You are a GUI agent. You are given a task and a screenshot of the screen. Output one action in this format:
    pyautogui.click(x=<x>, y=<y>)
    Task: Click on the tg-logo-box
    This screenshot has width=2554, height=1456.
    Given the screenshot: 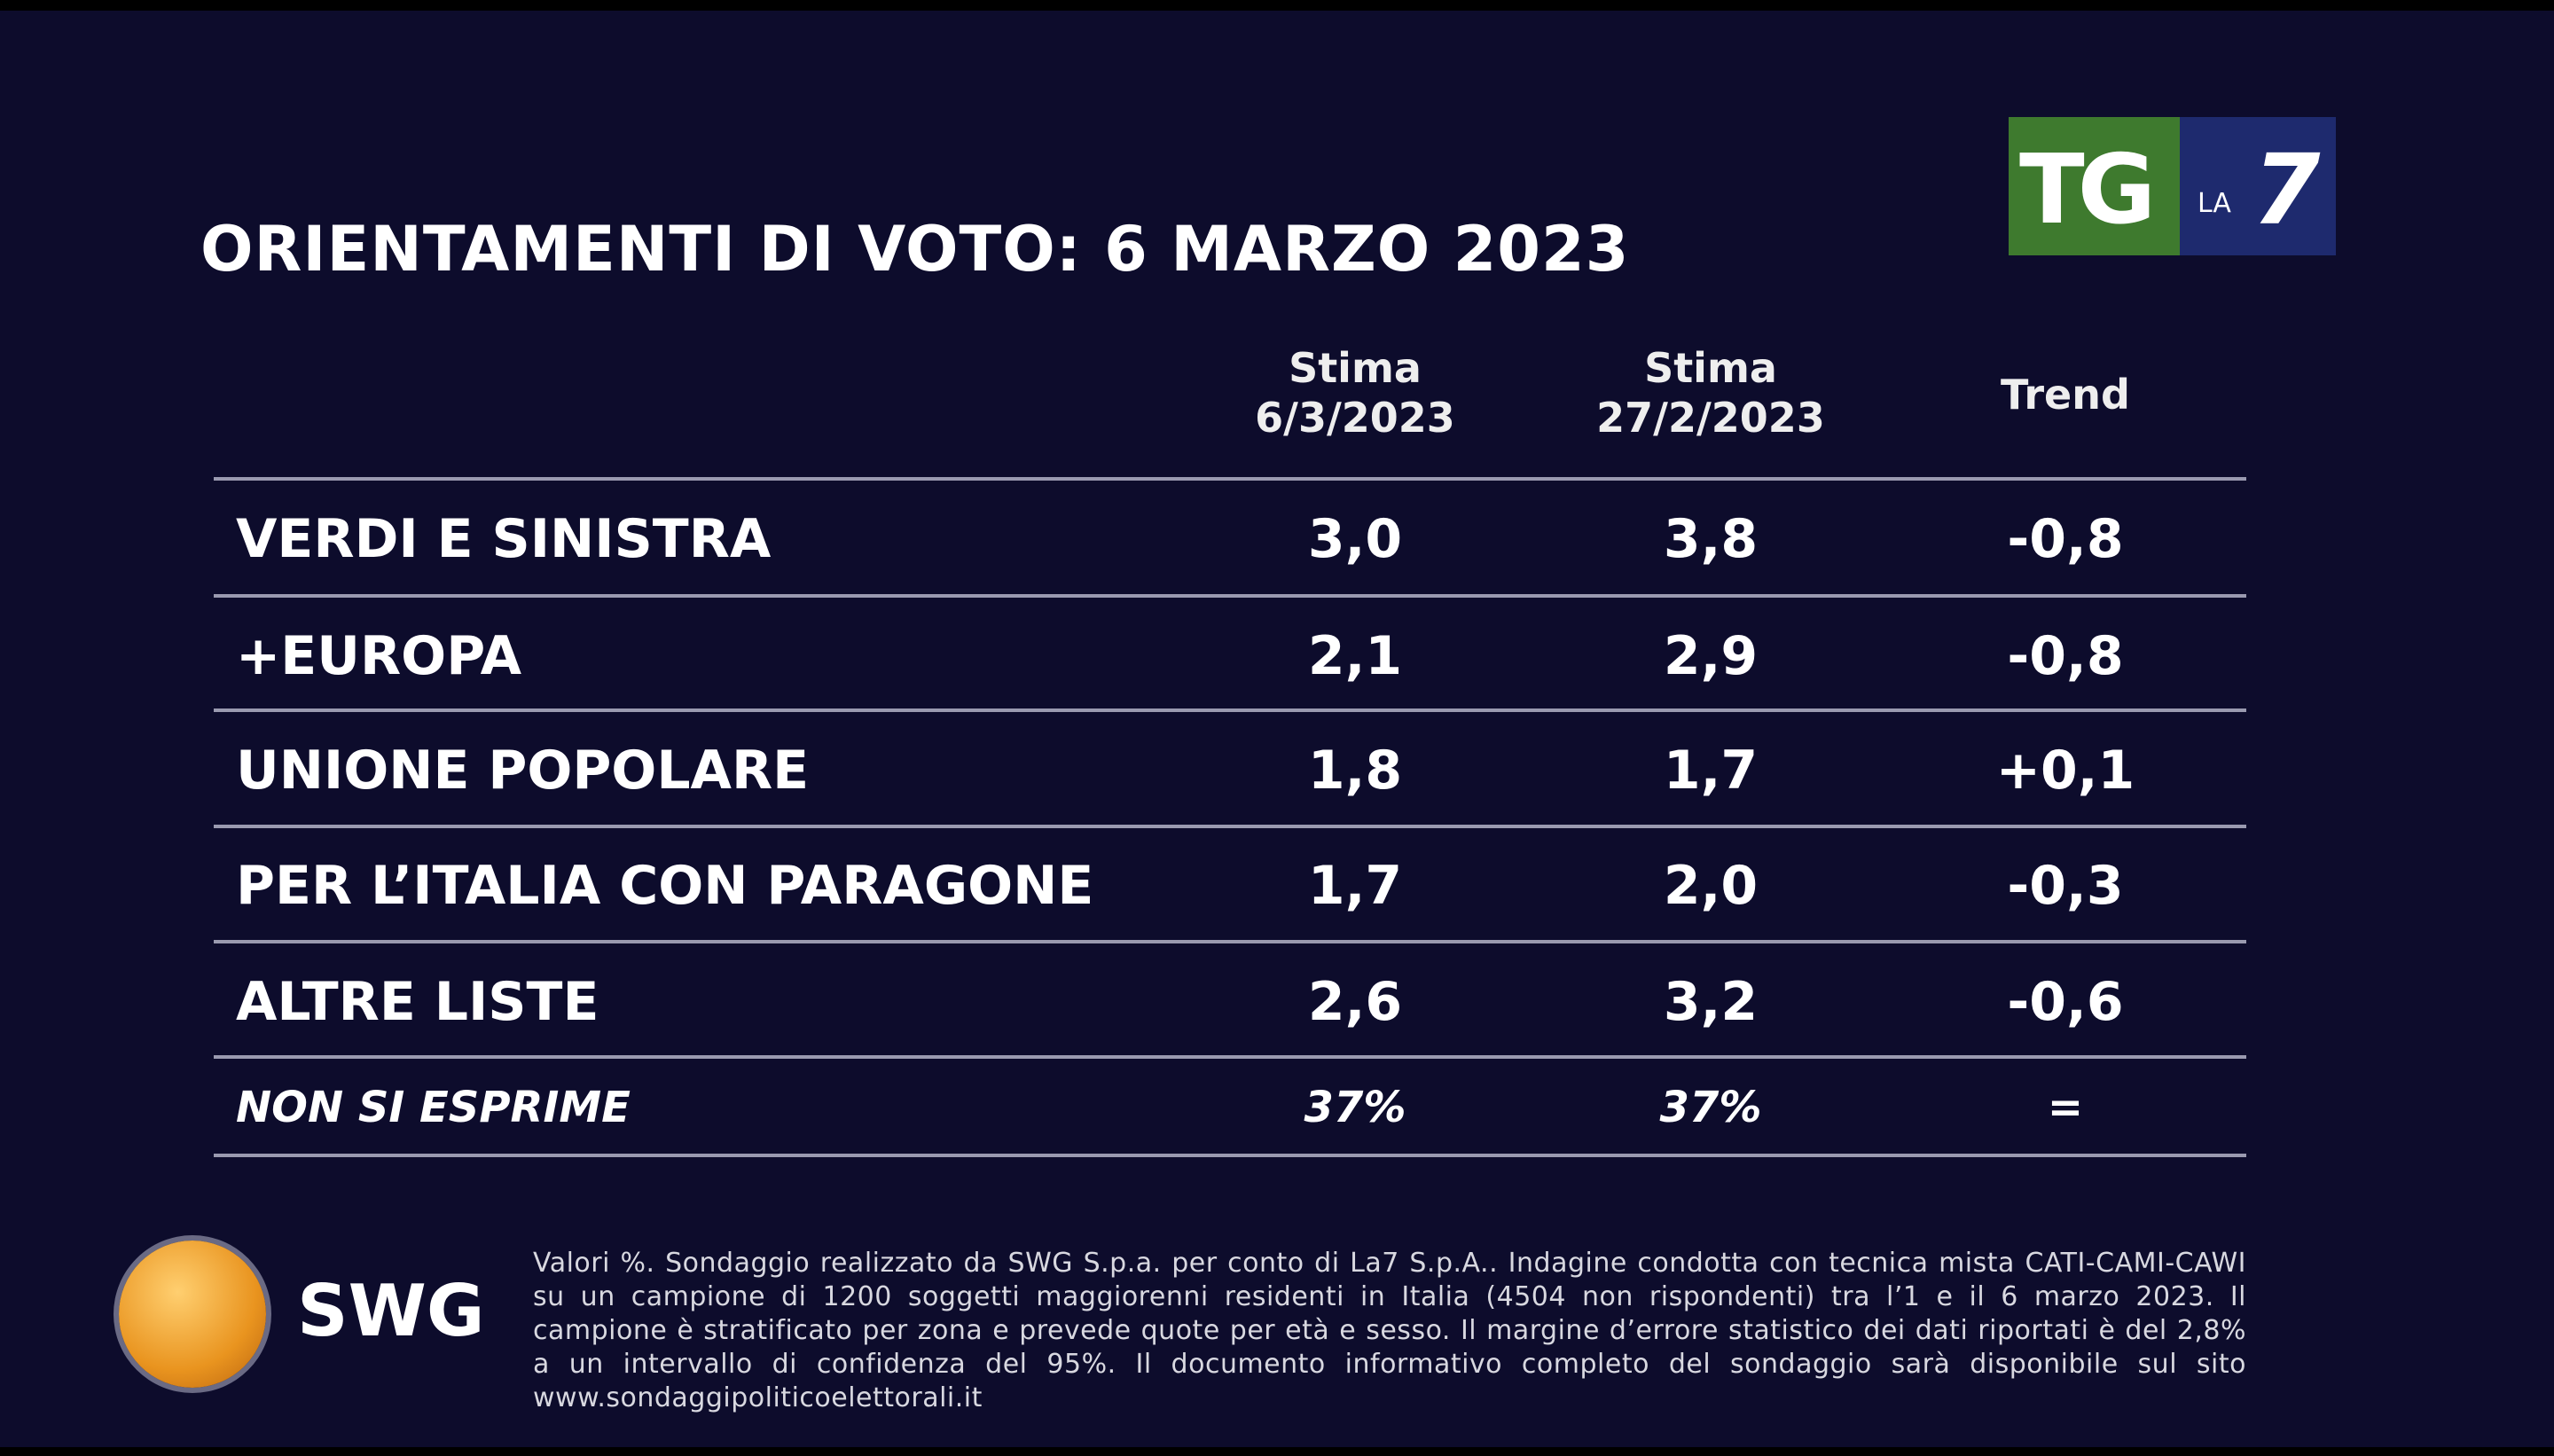 What is the action you would take?
    pyautogui.click(x=2094, y=186)
    